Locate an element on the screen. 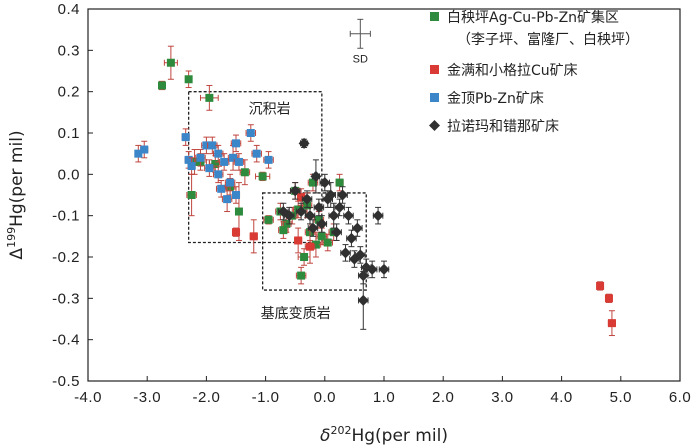 The image size is (700, 448). x-tick-label: 2.0 is located at coordinates (443, 397).